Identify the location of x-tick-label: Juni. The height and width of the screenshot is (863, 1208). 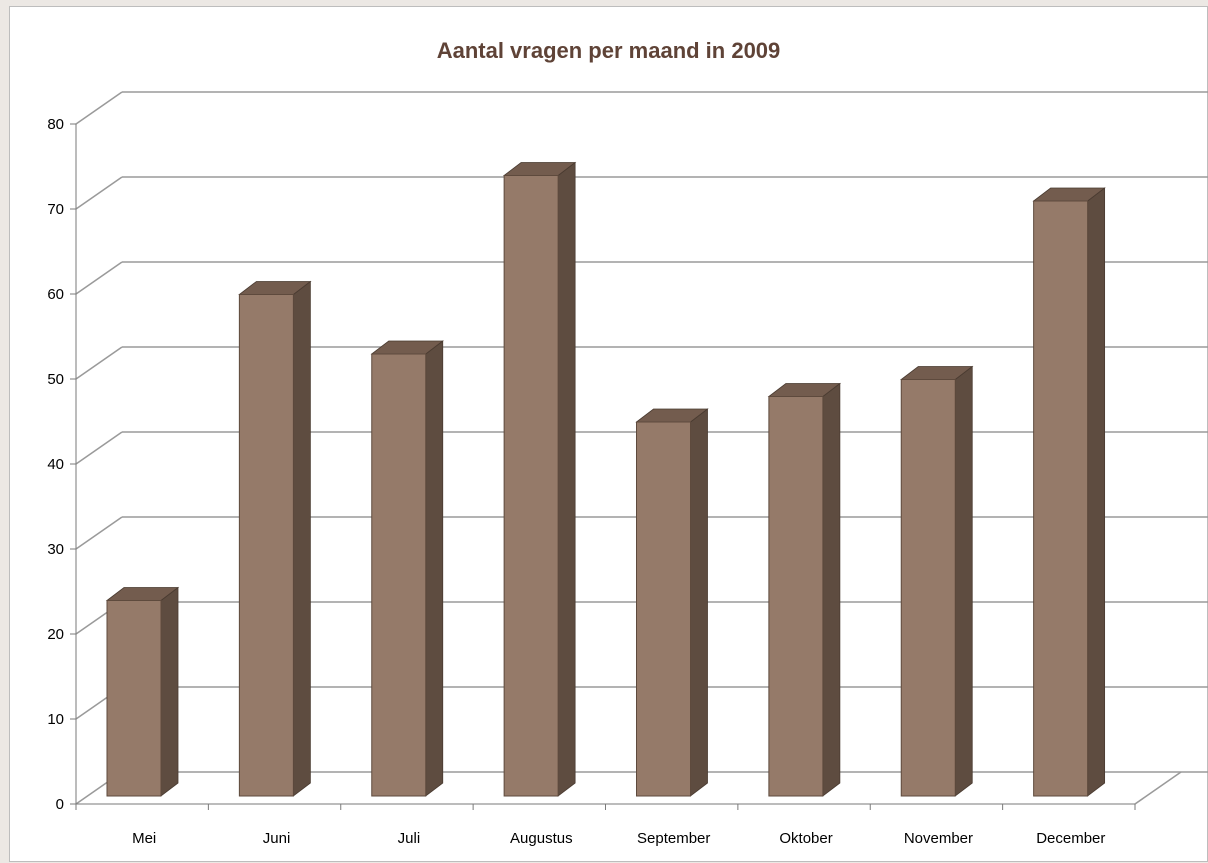
(277, 838).